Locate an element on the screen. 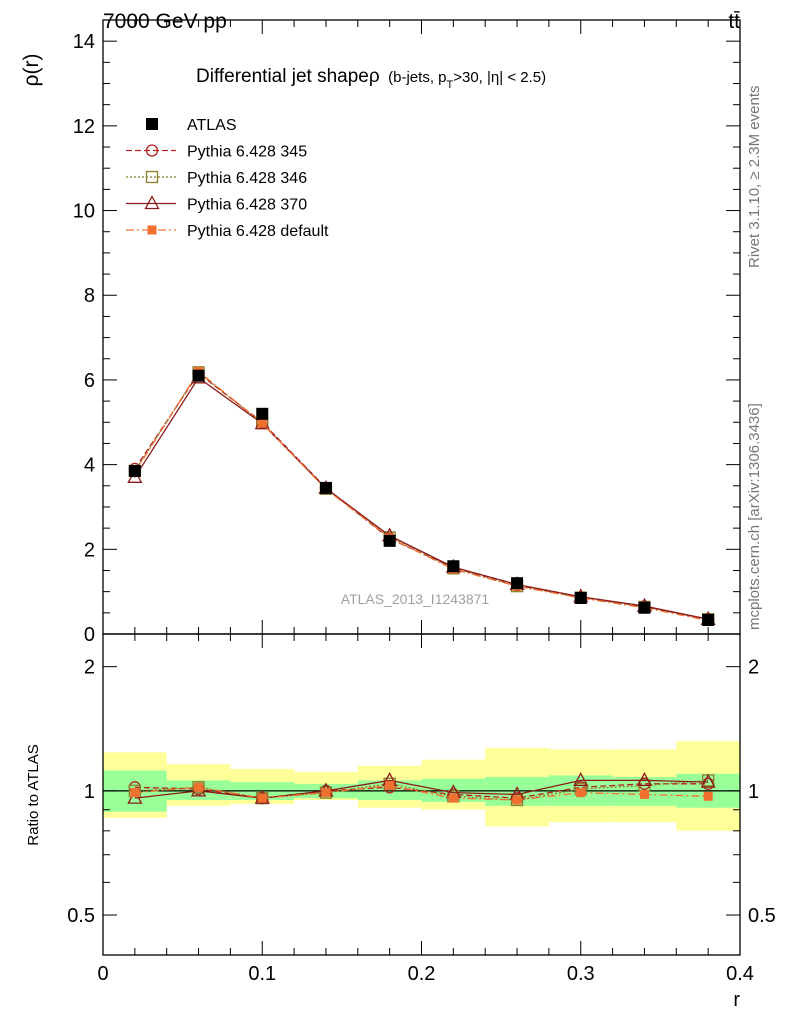 This screenshot has width=786, height=1024. ratio-series is located at coordinates (421, 793).